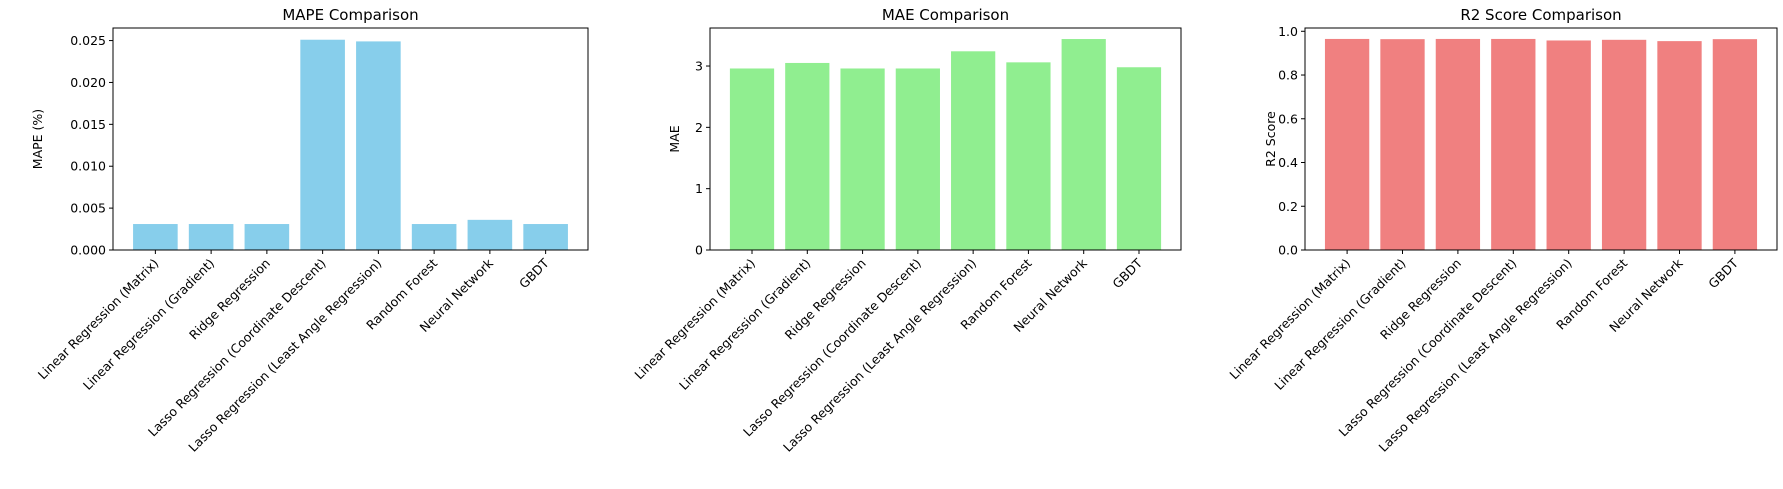 This screenshot has width=1783, height=489. What do you see at coordinates (1288, 250) in the screenshot?
I see `y-tick-label: 0.0` at bounding box center [1288, 250].